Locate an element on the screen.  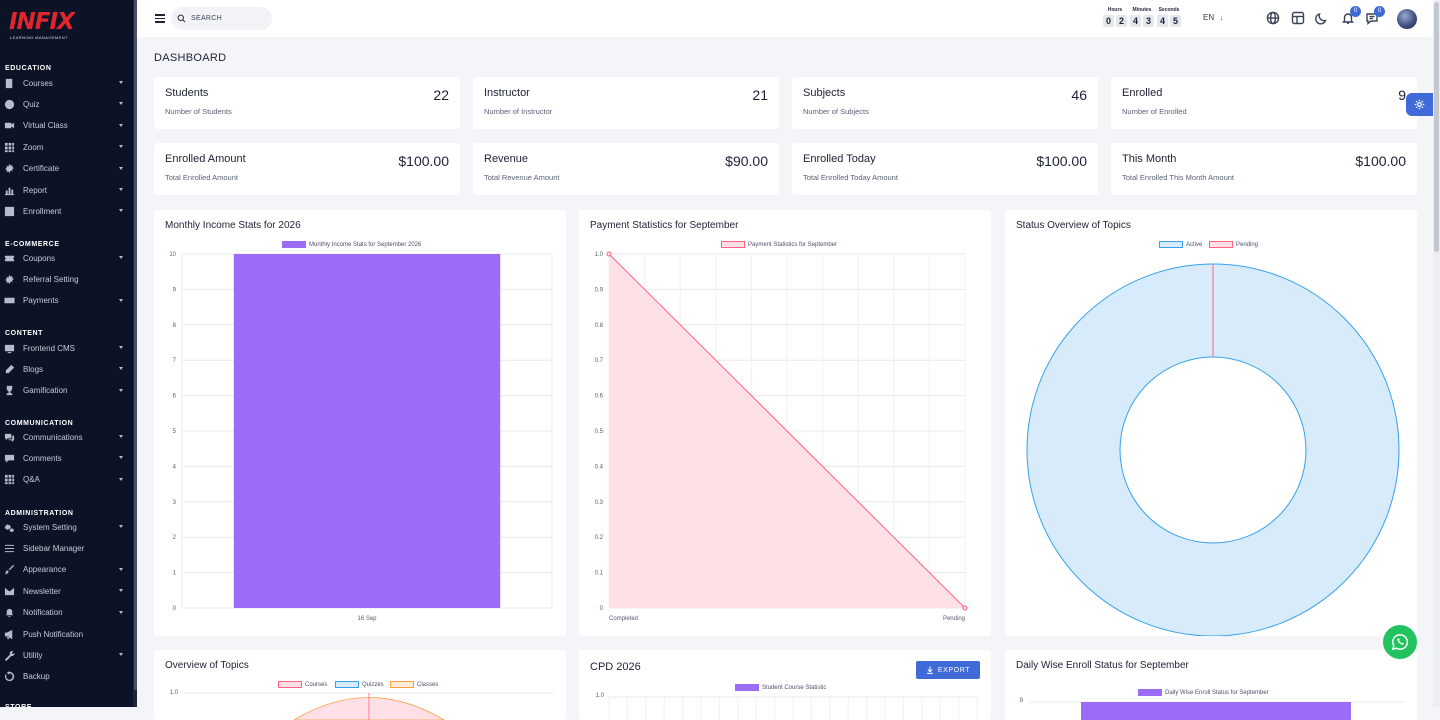
status-legend-pending: Pending is located at coordinates (1233, 244).